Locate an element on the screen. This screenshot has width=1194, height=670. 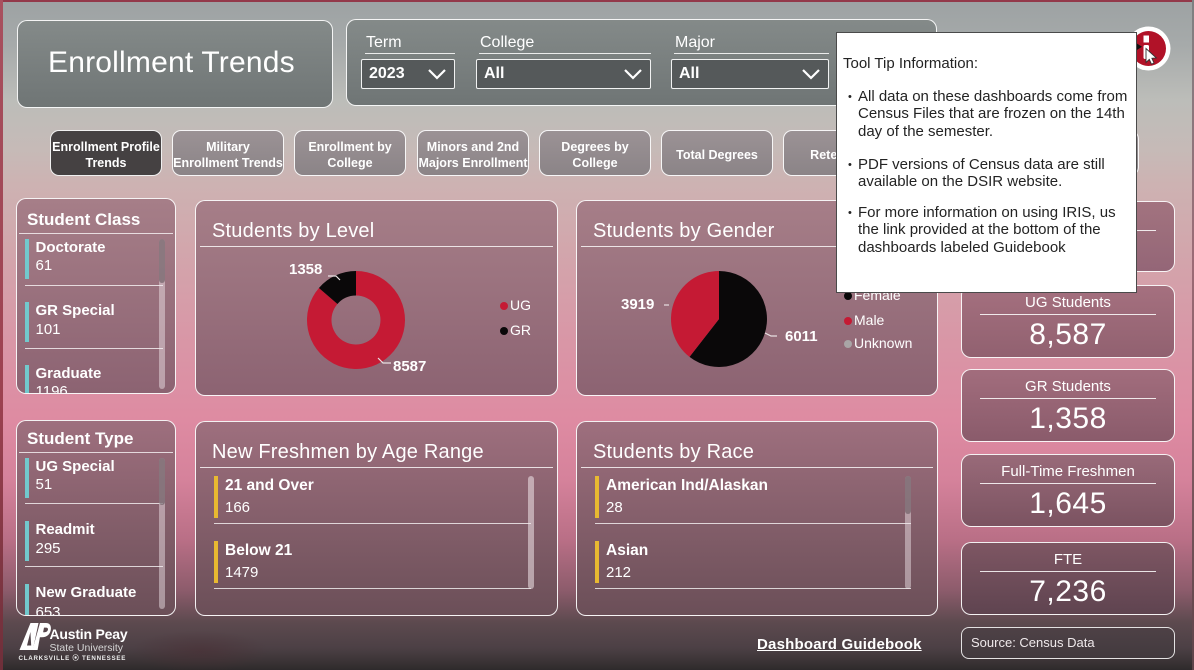
svg-text: 1358 is located at coordinates (305, 269).